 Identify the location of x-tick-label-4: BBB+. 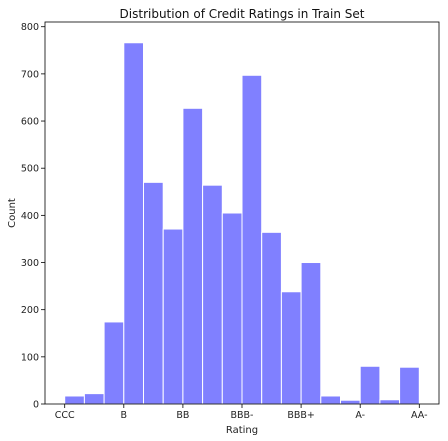
(301, 415).